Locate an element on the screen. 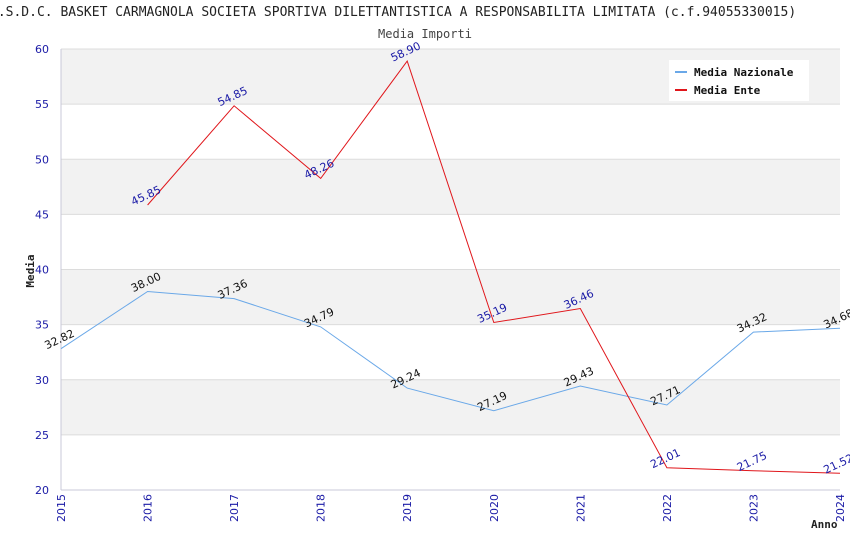  x-axis-title: Anno is located at coordinates (824, 524).